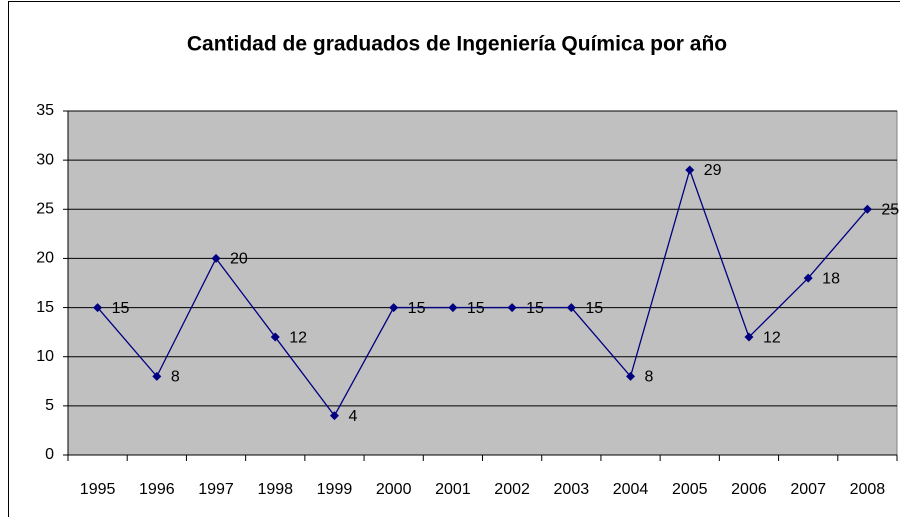 This screenshot has width=900, height=517. I want to click on x-tick-label: 1995, so click(98, 489).